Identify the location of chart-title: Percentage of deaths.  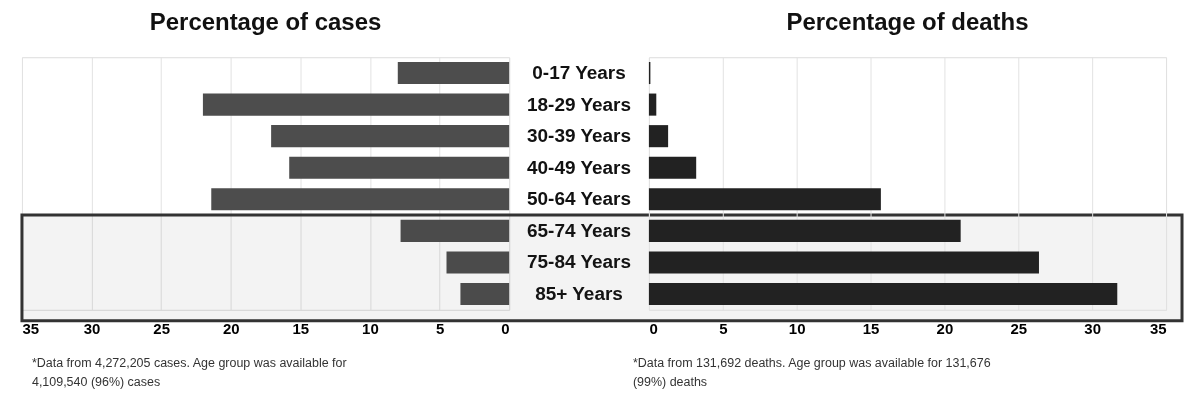
(907, 22).